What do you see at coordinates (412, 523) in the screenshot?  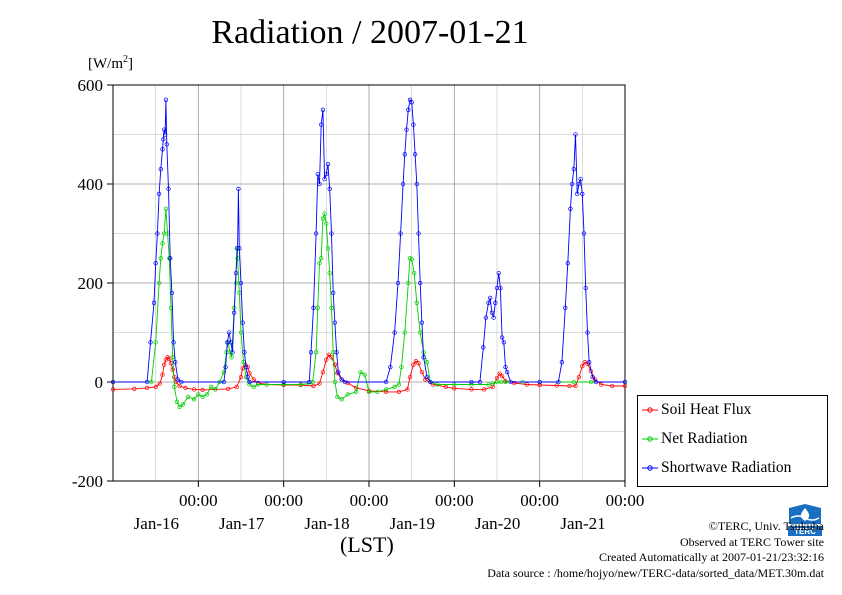 I see `x-tick-date-label: Jan-19` at bounding box center [412, 523].